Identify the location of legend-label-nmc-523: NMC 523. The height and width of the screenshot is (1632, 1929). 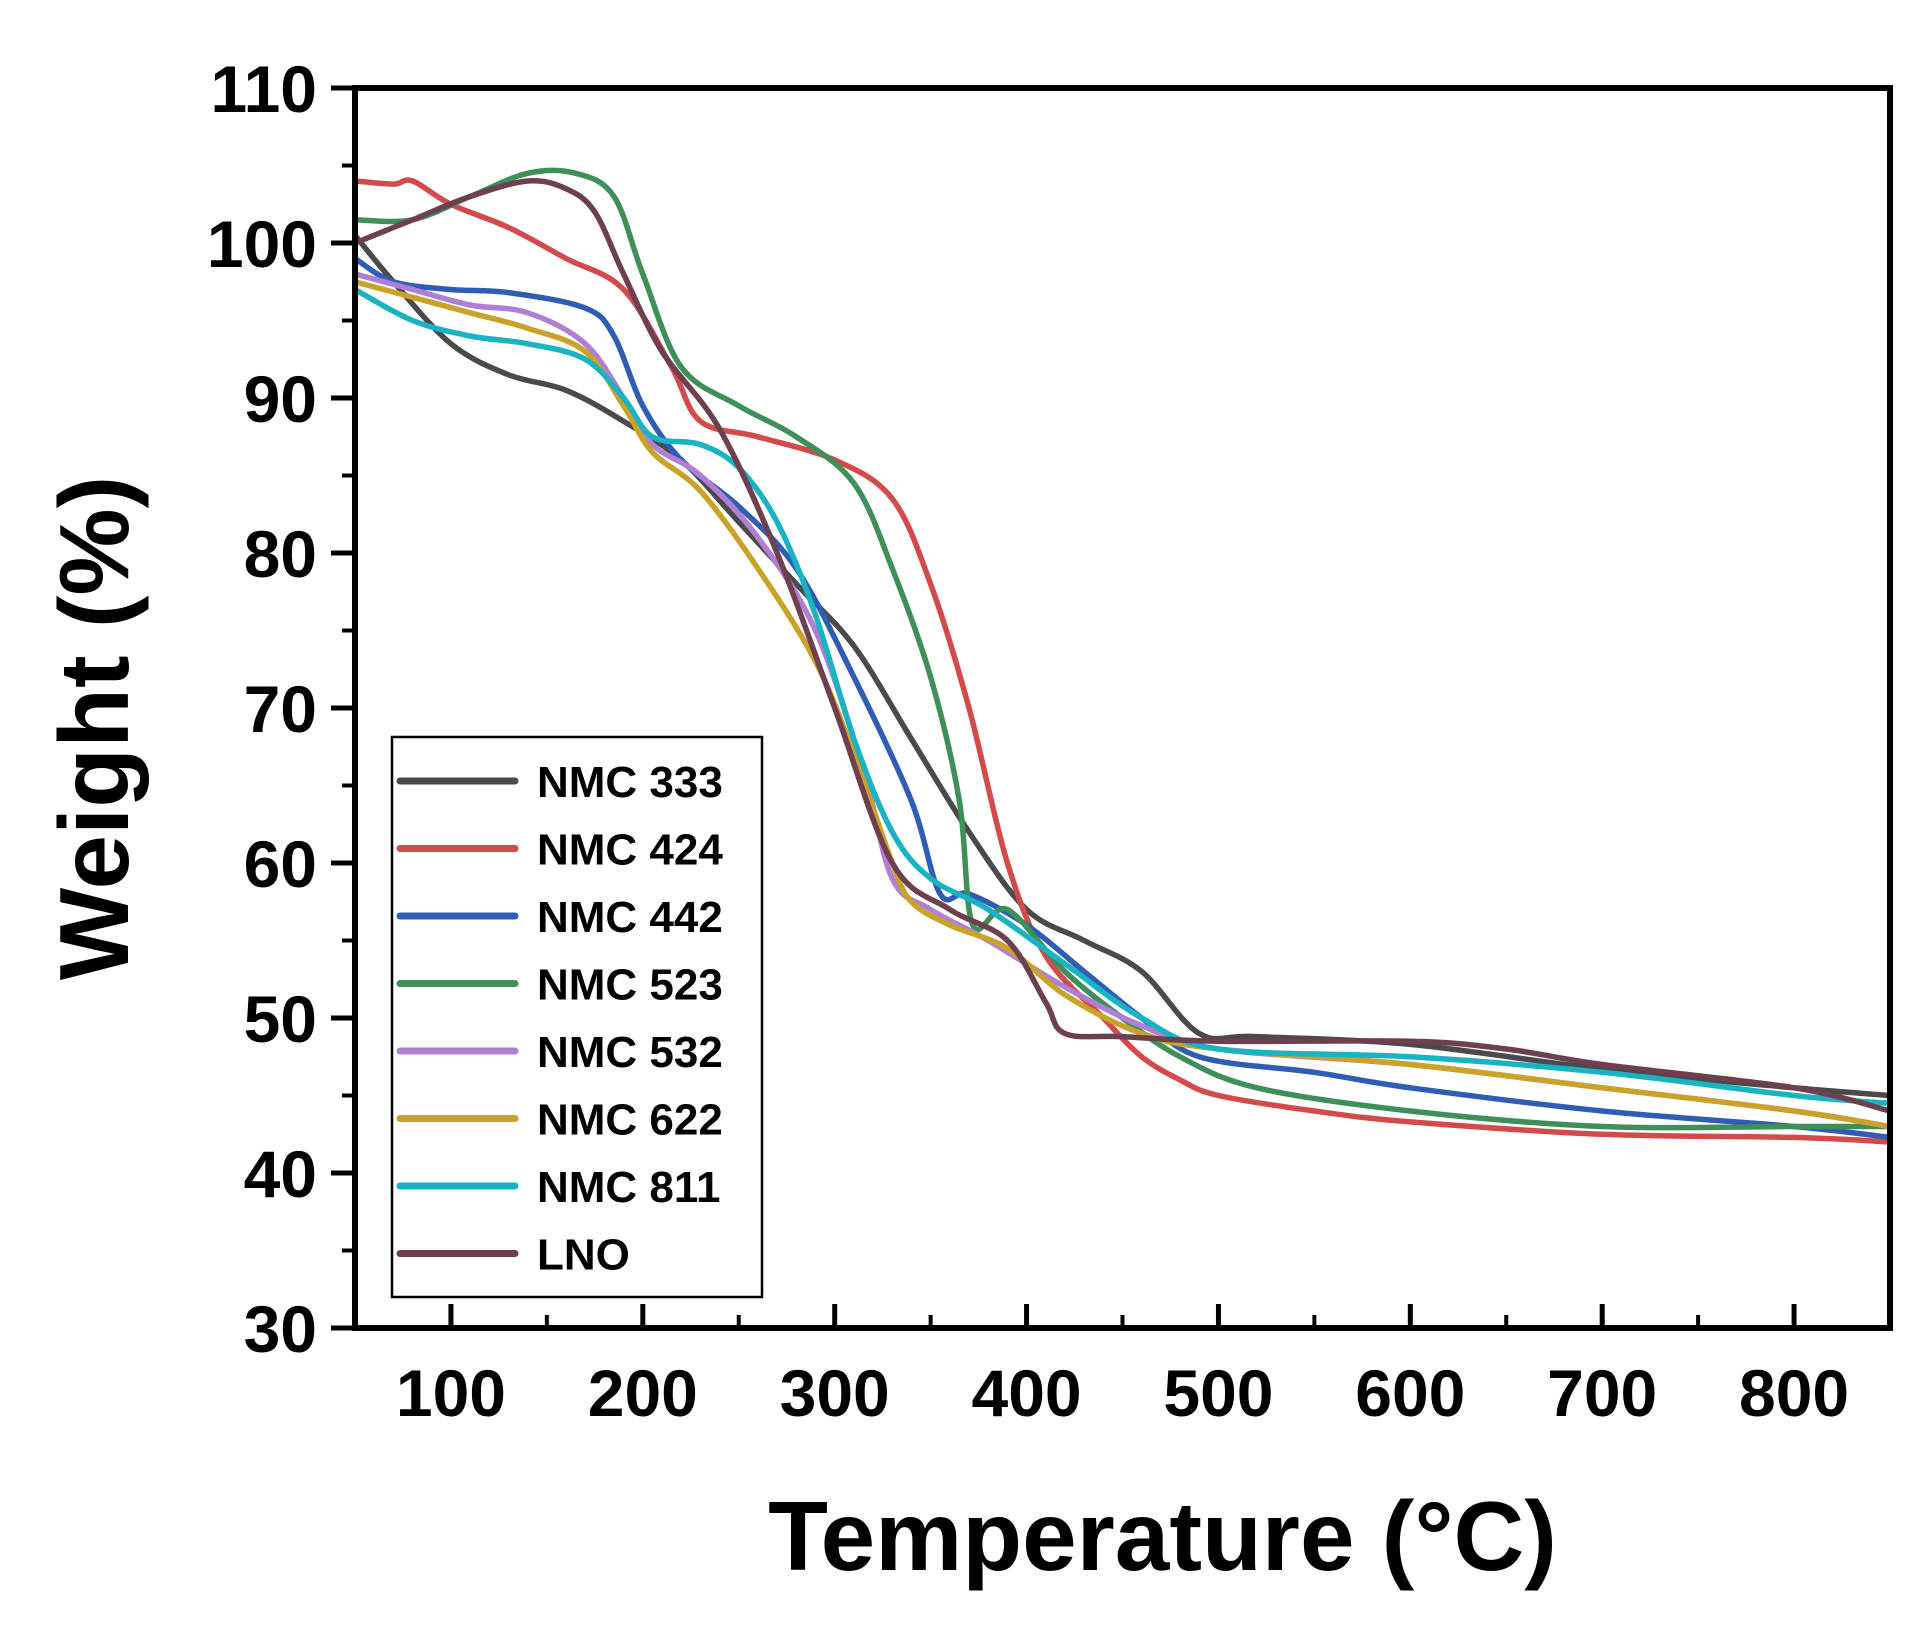
(630, 985).